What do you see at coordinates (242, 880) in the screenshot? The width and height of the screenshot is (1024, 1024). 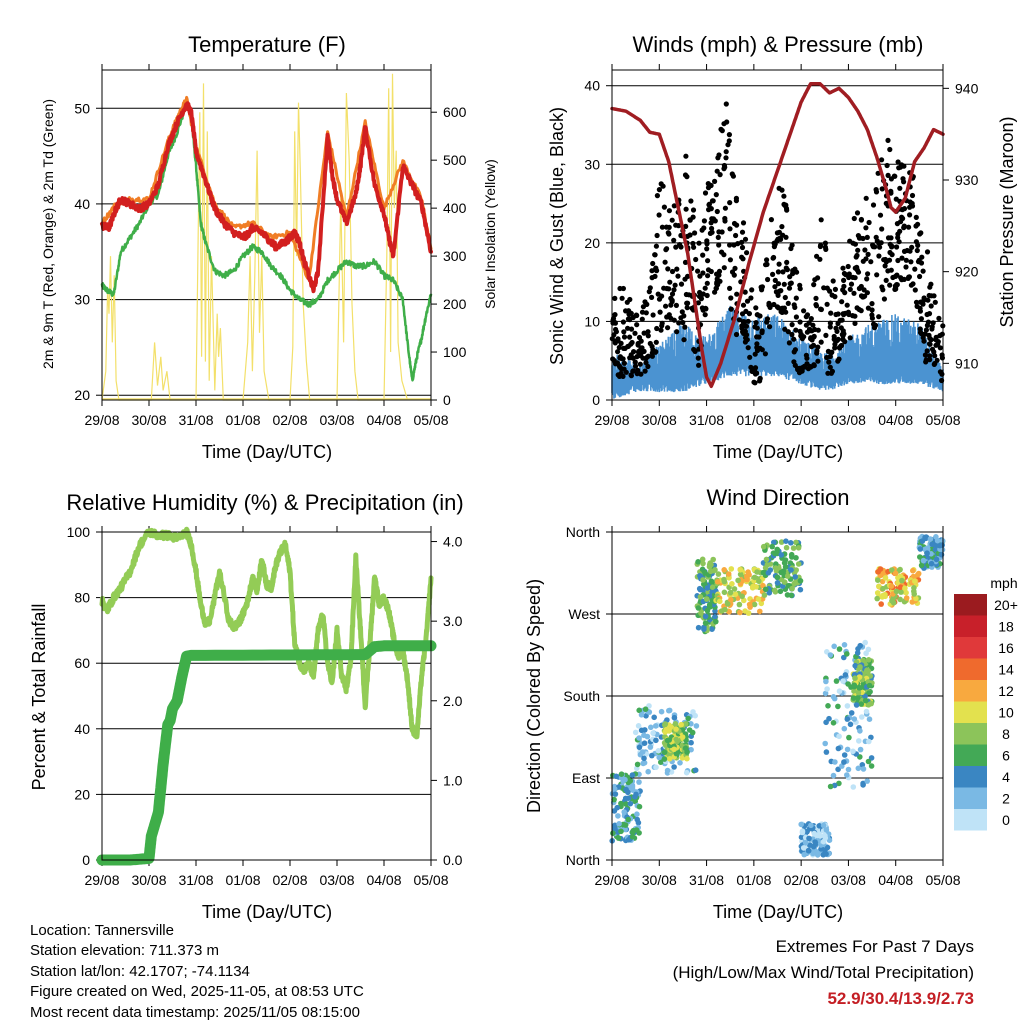 I see `x-tick-label: 01/08` at bounding box center [242, 880].